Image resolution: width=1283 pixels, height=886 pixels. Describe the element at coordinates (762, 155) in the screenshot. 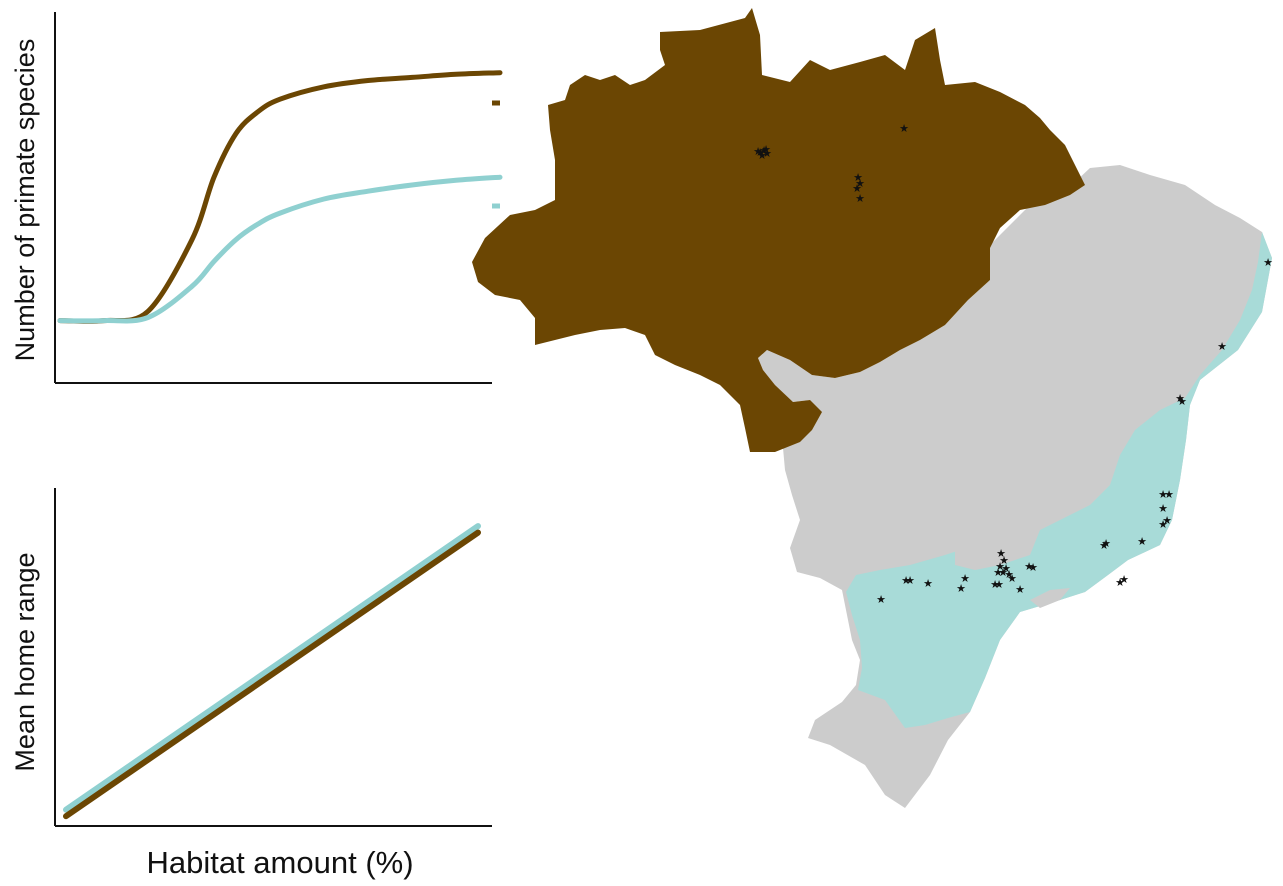

I see `occurrence-marker-3: ★` at that location.